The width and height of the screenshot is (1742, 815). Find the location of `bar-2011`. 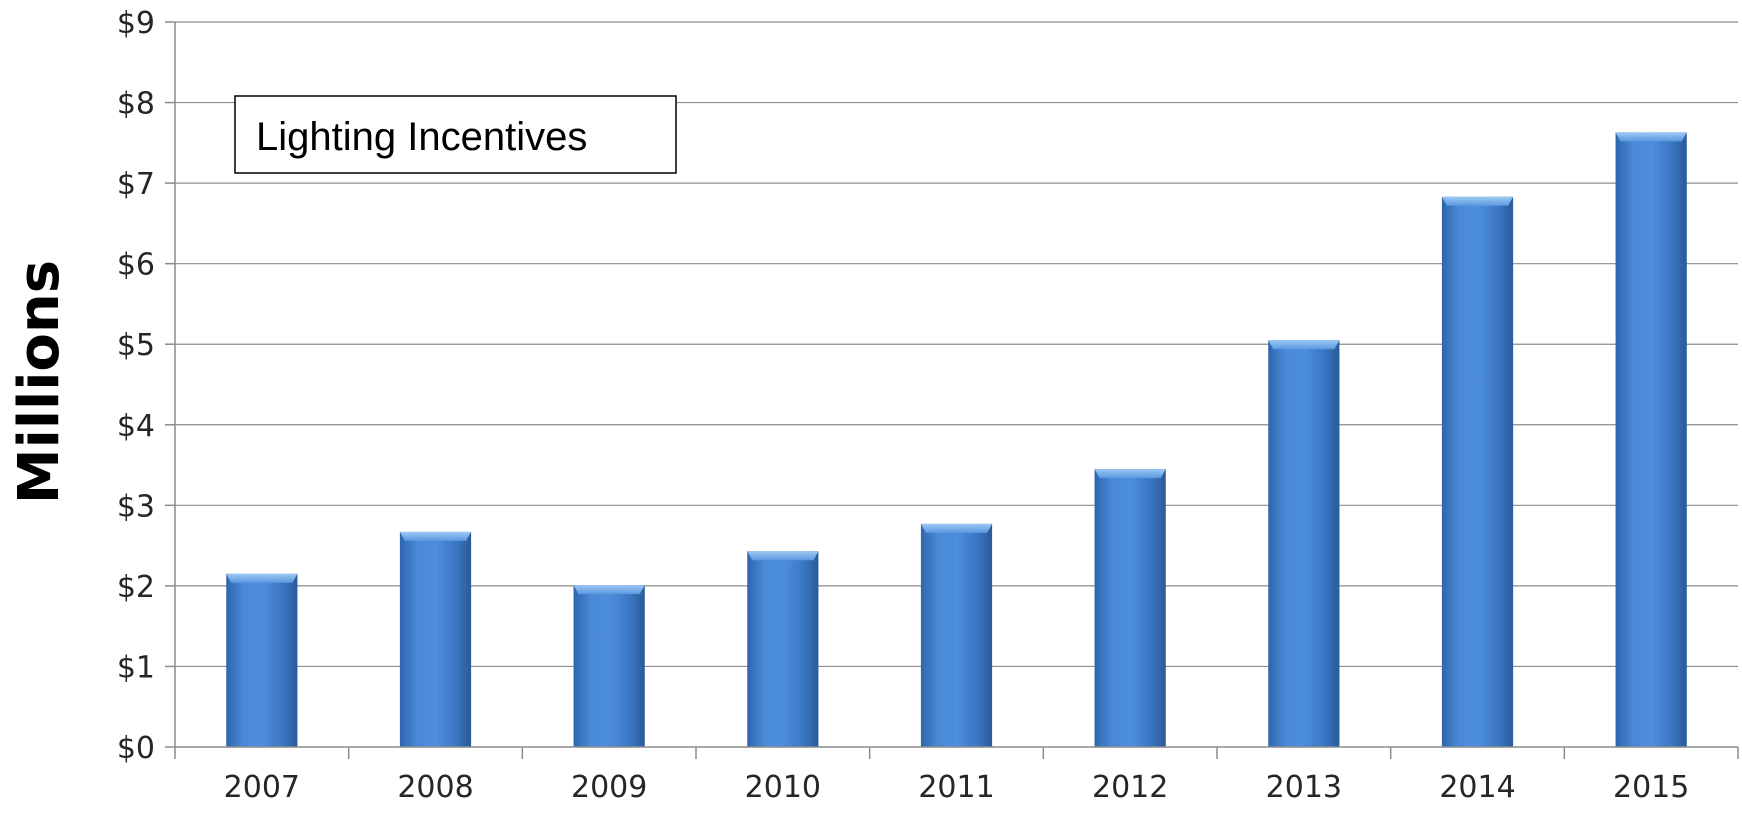

bar-2011 is located at coordinates (956, 635).